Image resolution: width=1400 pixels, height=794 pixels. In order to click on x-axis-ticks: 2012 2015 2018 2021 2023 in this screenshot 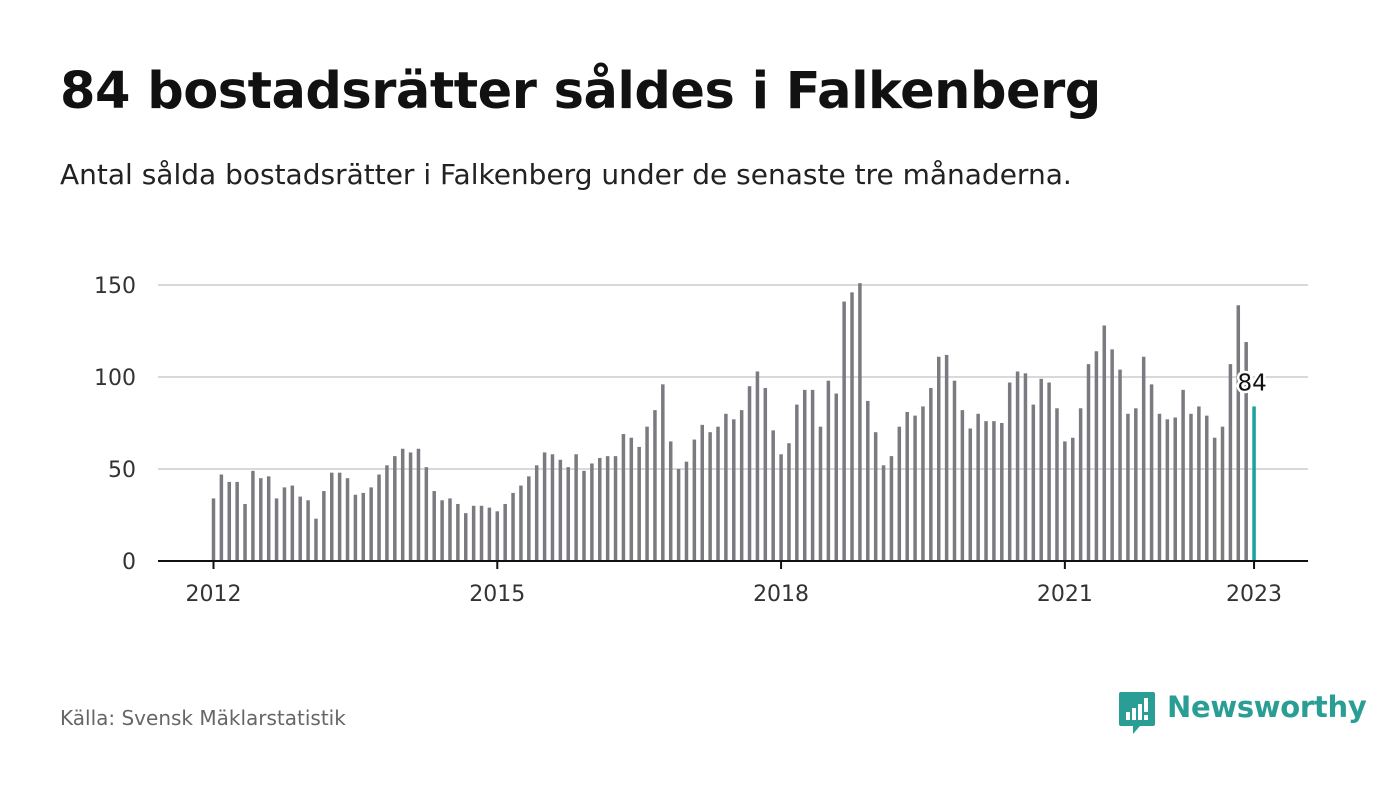, I will do `click(734, 584)`.